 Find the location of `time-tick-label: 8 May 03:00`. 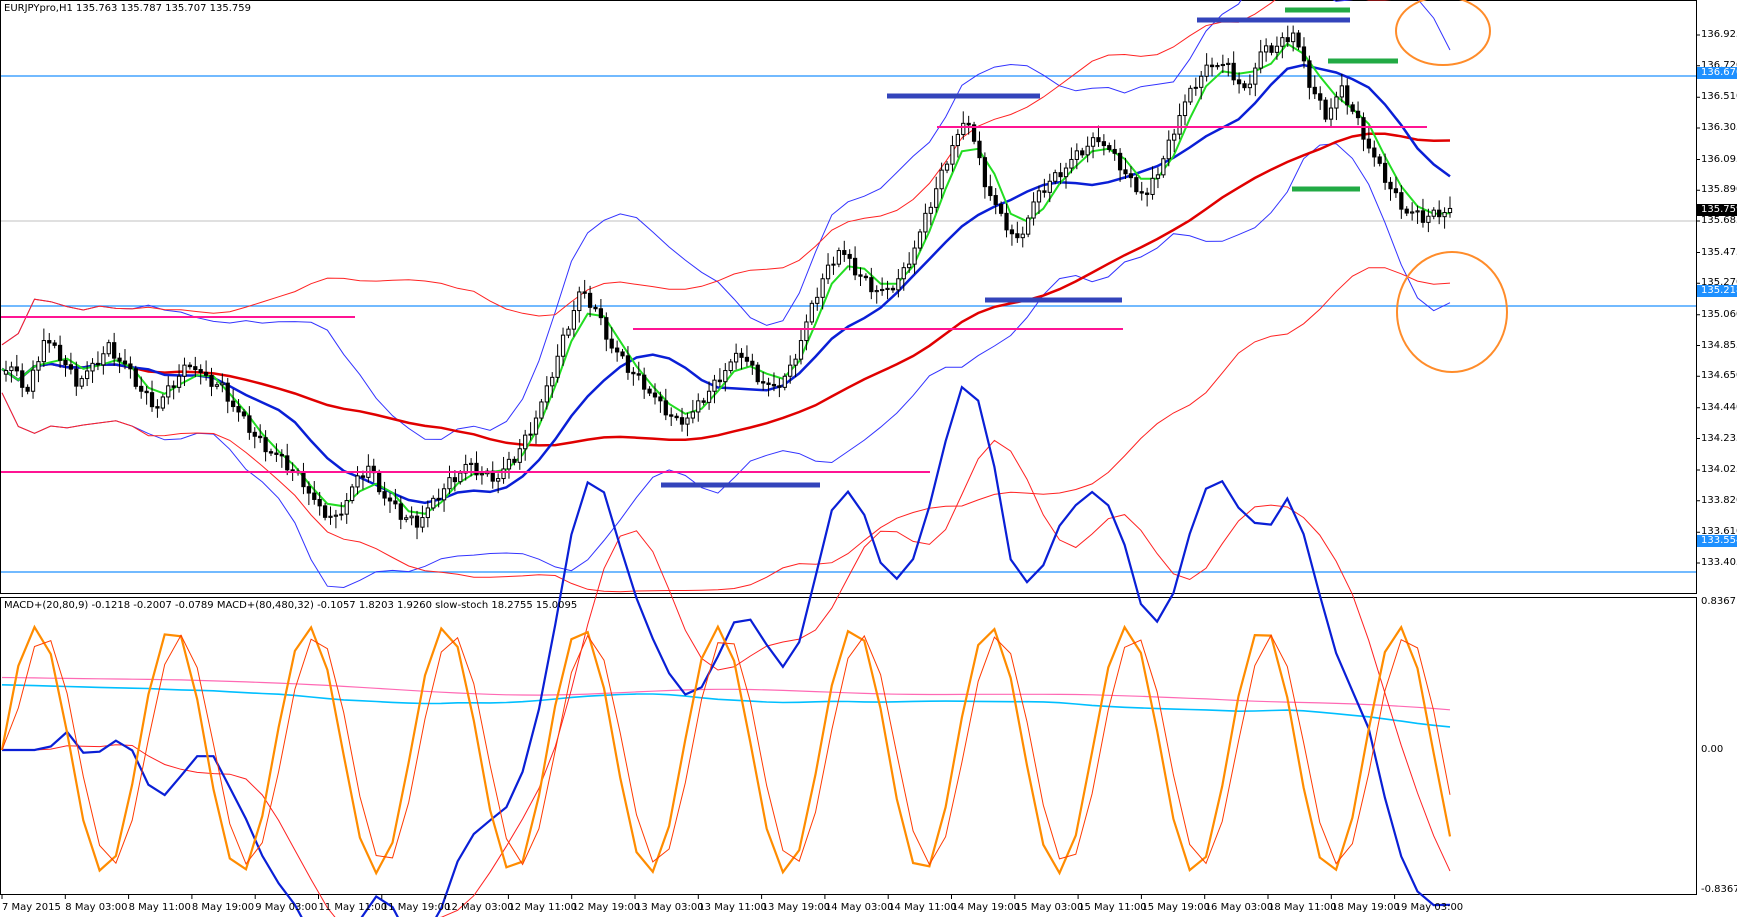

time-tick-label: 8 May 03:00 is located at coordinates (96, 907).